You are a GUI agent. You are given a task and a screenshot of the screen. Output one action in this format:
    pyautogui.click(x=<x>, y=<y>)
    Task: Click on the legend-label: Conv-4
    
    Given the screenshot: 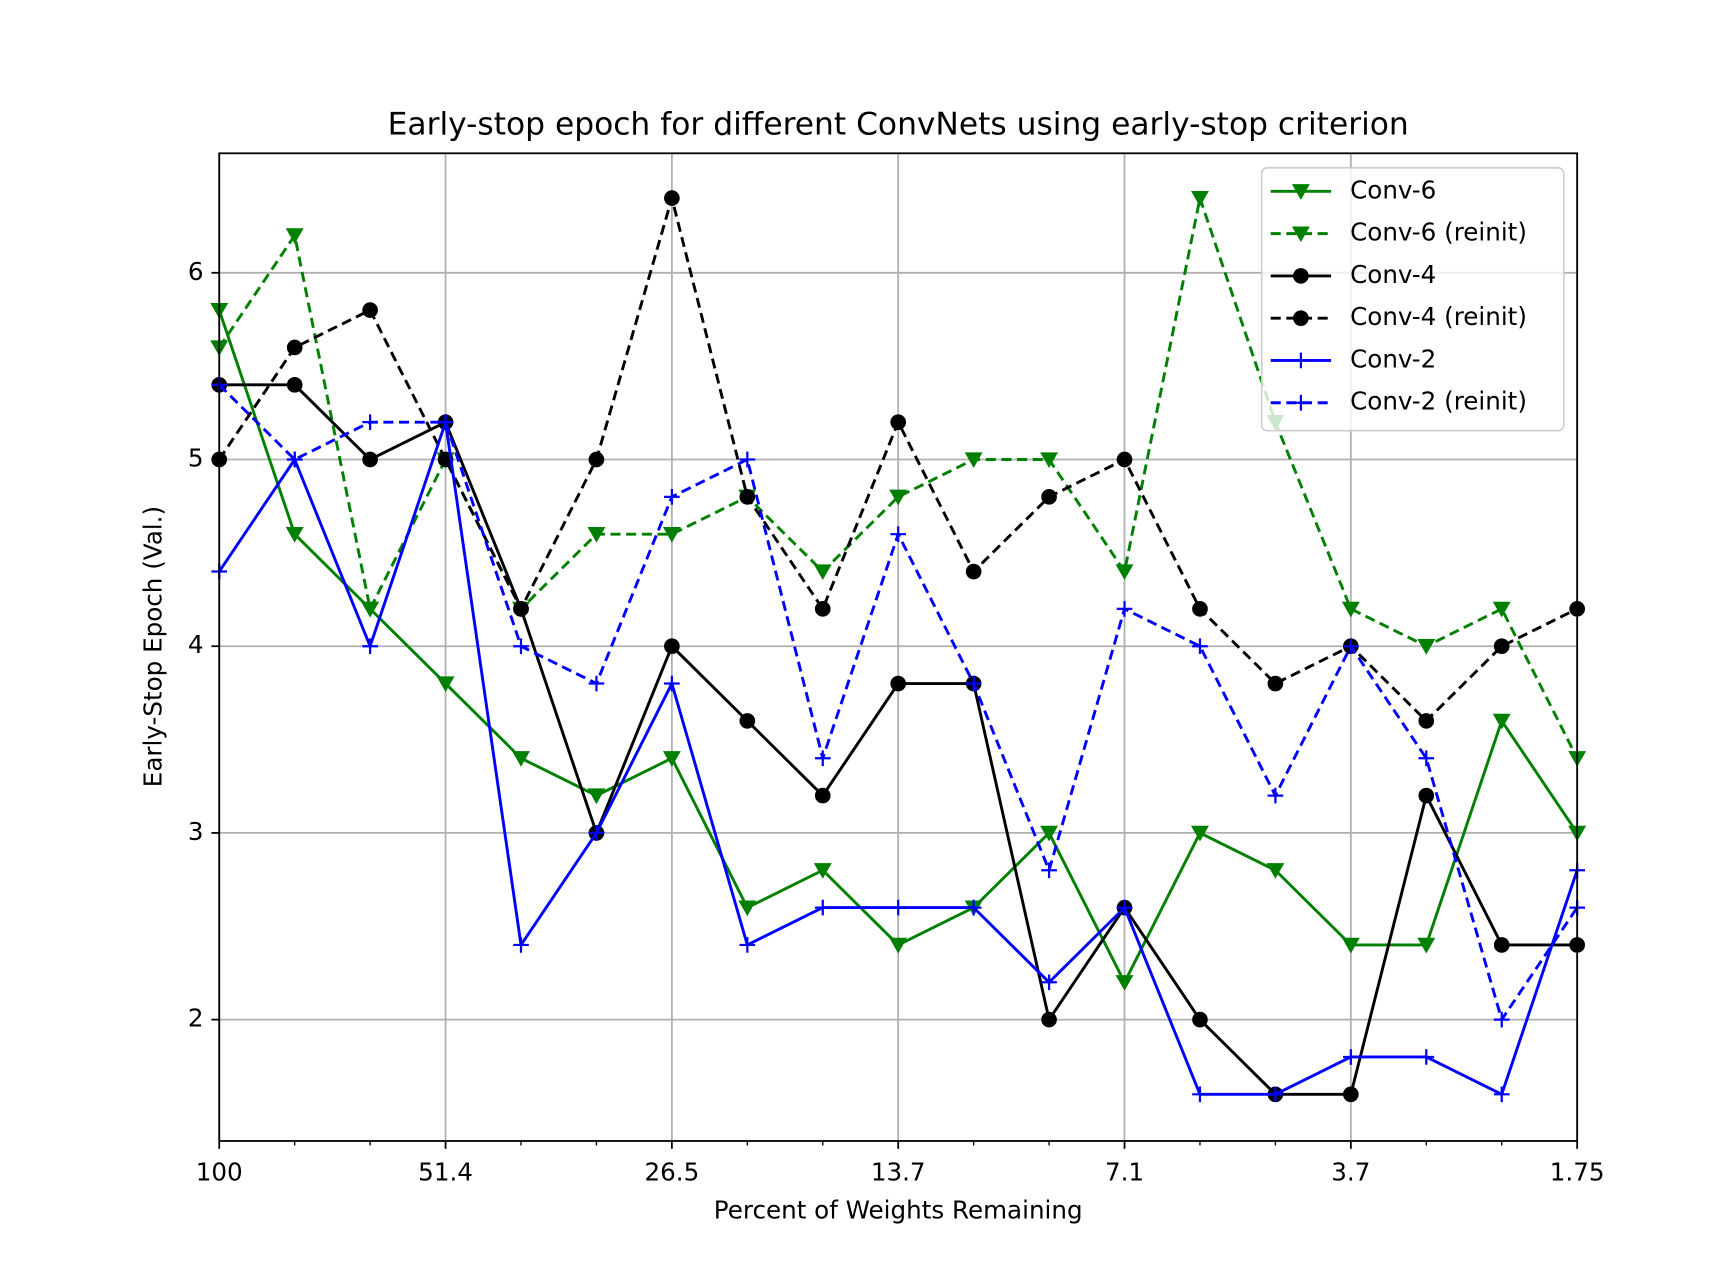 What is the action you would take?
    pyautogui.click(x=1393, y=274)
    